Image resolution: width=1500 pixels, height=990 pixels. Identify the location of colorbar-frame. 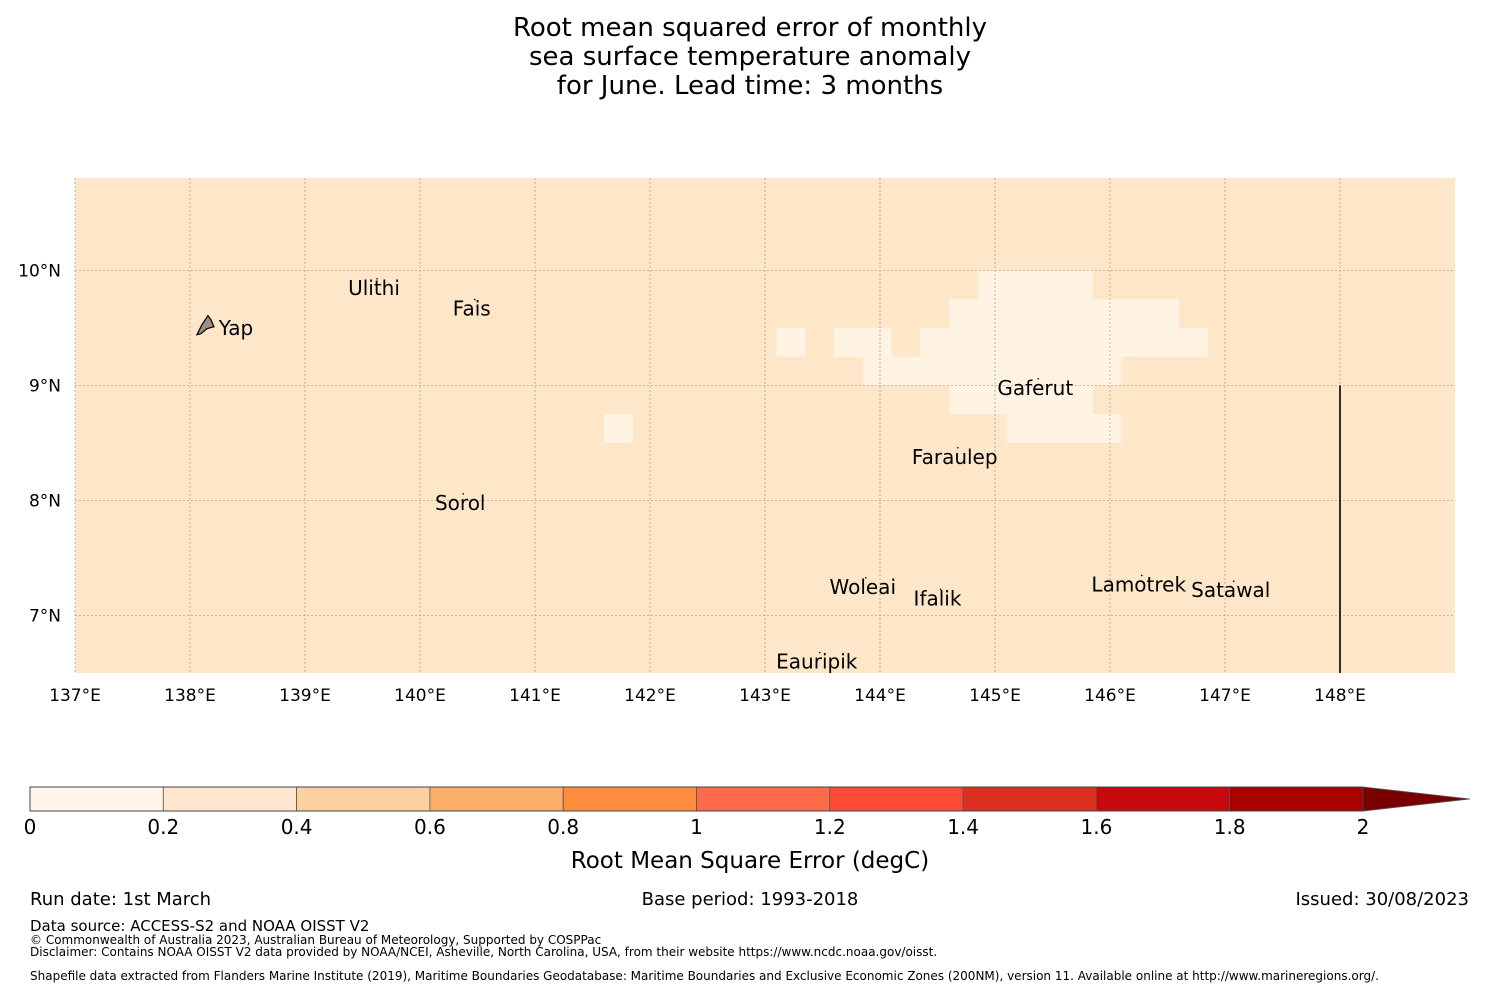
(696, 799).